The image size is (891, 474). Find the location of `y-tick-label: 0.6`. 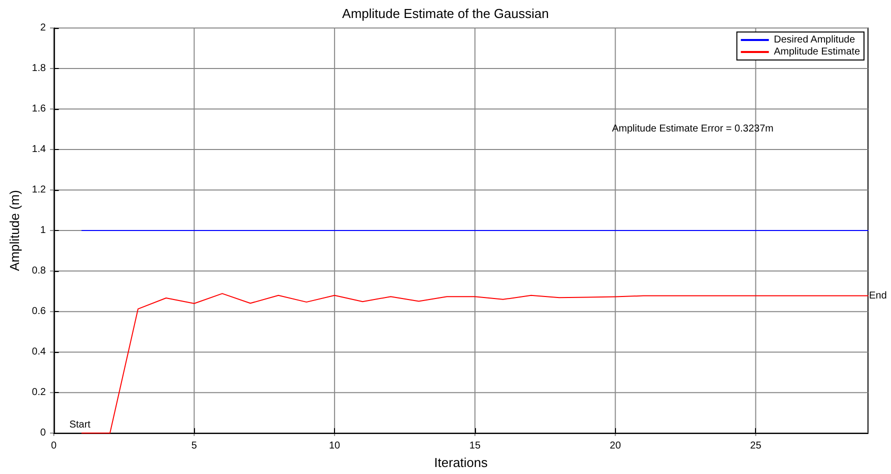

y-tick-label: 0.6 is located at coordinates (39, 312).